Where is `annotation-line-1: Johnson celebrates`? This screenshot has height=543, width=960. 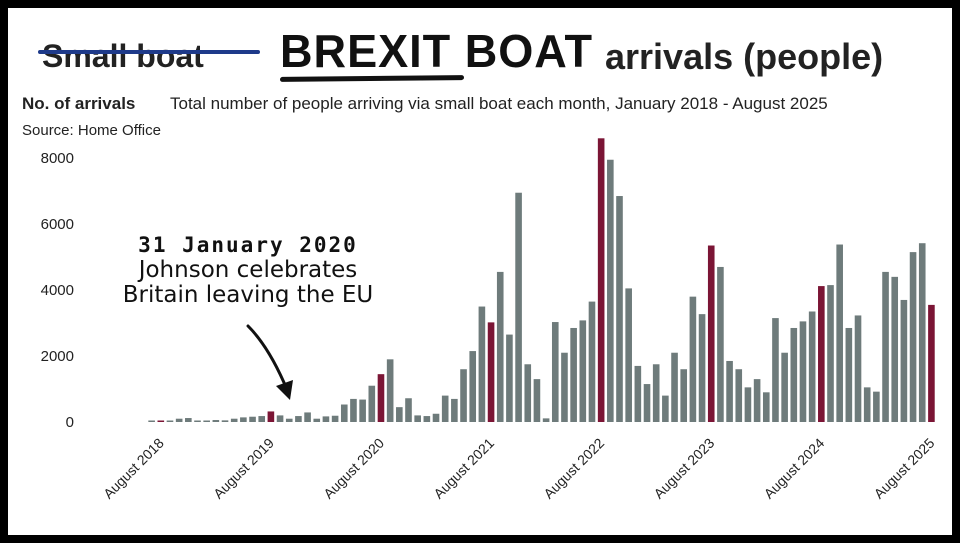 annotation-line-1: Johnson celebrates is located at coordinates (248, 269).